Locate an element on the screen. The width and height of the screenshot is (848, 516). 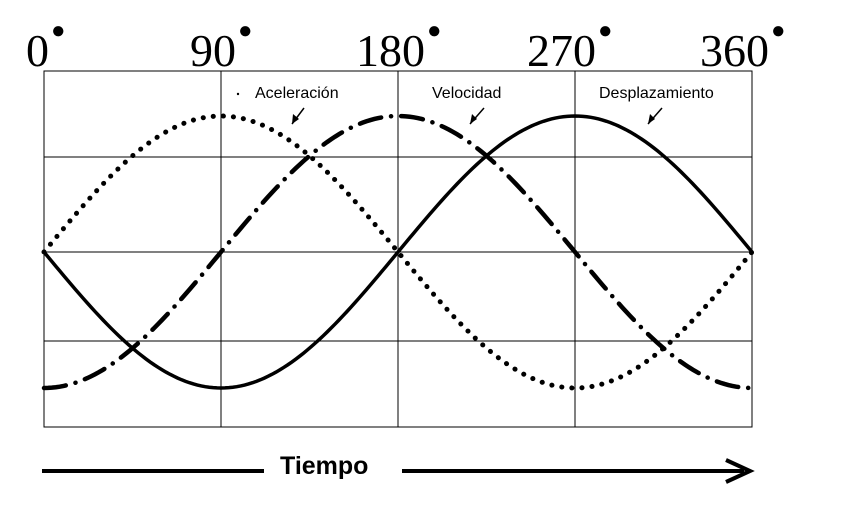
top-tick-label-0: 0 is located at coordinates (37, 50).